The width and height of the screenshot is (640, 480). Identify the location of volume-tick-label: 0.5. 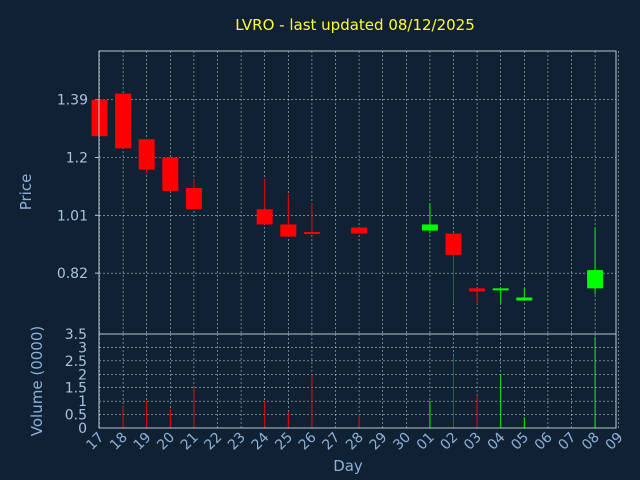
(76, 416).